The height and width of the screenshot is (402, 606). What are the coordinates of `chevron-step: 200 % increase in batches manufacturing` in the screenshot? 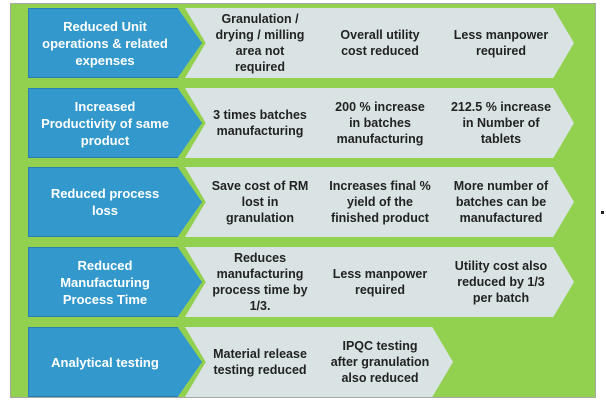 It's located at (379, 123).